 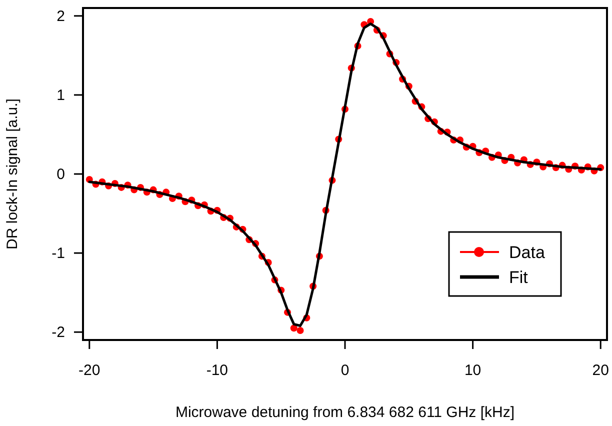 What do you see at coordinates (345, 370) in the screenshot?
I see `x-tick-label: 0` at bounding box center [345, 370].